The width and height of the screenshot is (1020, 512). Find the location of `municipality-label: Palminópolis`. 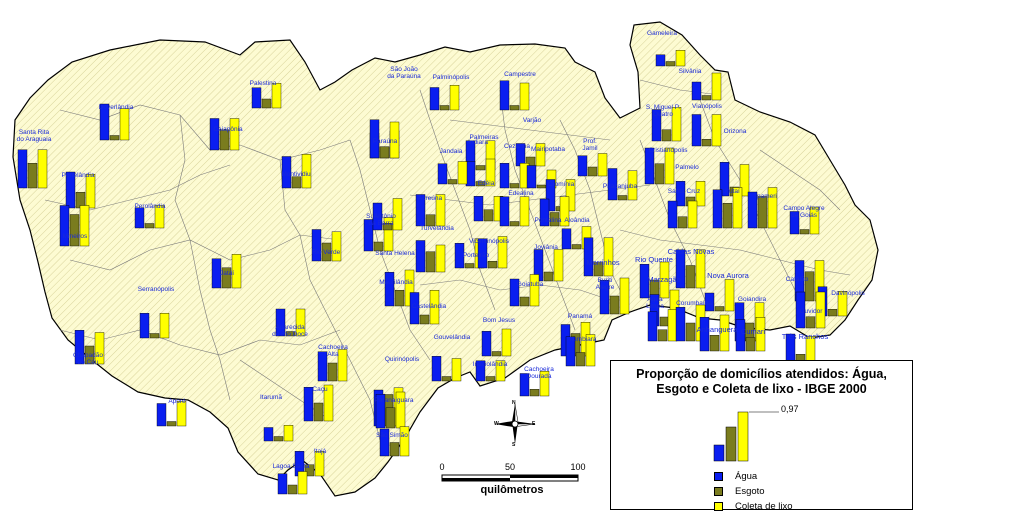

municipality-label: Palminópolis is located at coordinates (451, 77).